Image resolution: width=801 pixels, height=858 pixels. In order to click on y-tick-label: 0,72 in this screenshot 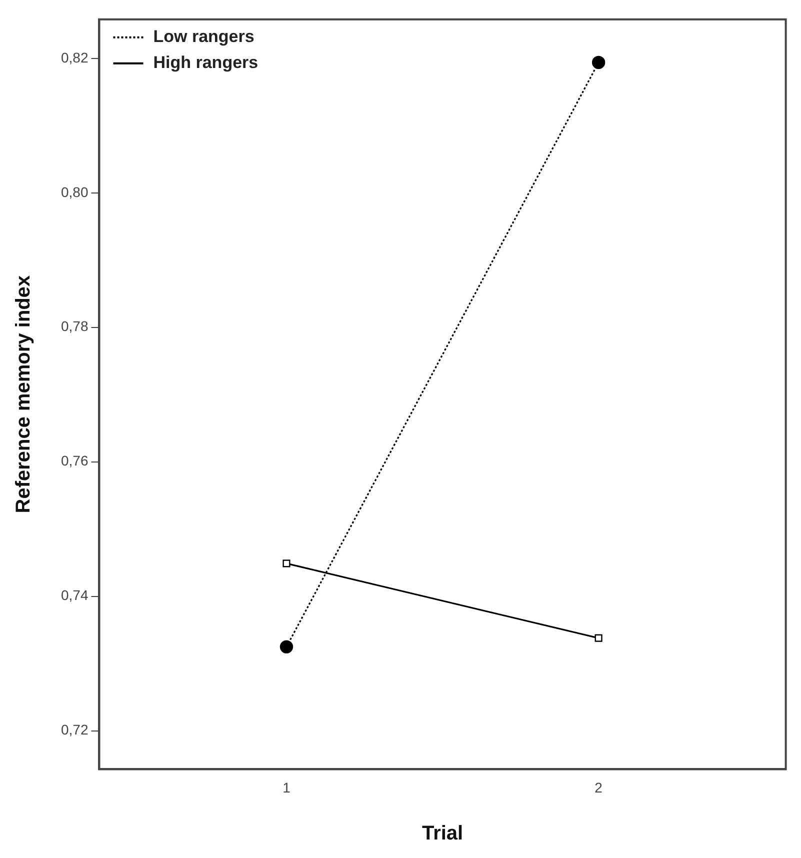, I will do `click(74, 730)`.